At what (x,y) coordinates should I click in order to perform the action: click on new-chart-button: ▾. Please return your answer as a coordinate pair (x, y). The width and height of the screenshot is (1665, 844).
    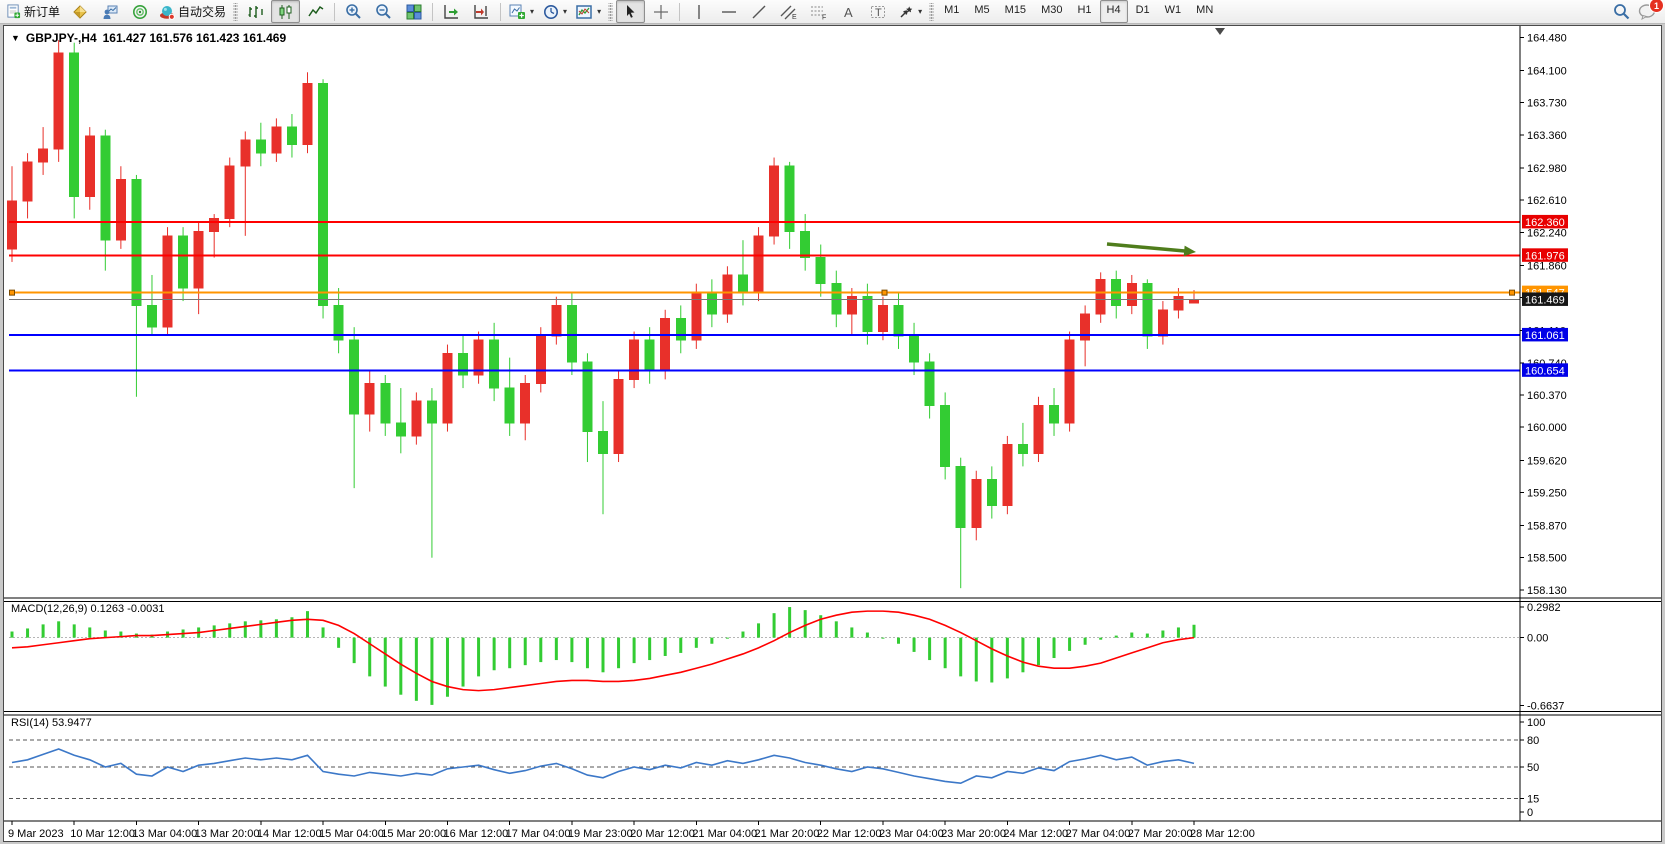
    Looking at the image, I should click on (521, 11).